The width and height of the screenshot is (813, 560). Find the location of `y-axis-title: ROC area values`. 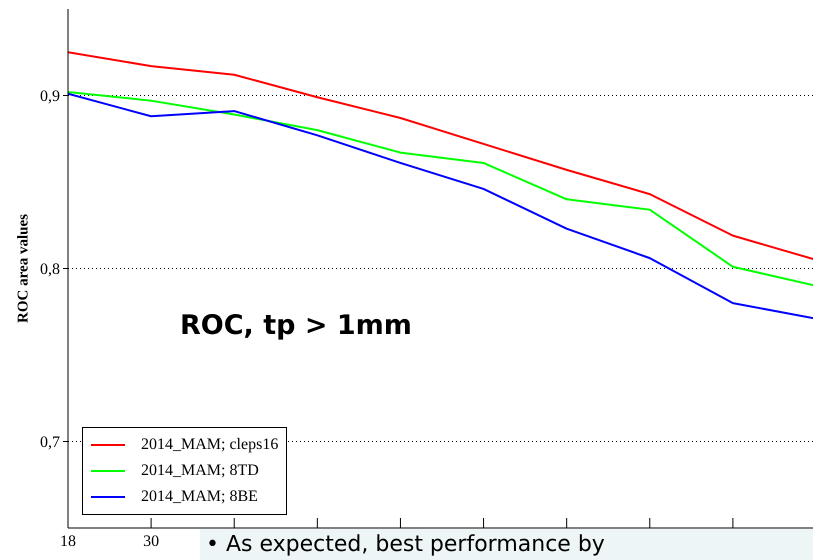

y-axis-title: ROC area values is located at coordinates (23, 268).